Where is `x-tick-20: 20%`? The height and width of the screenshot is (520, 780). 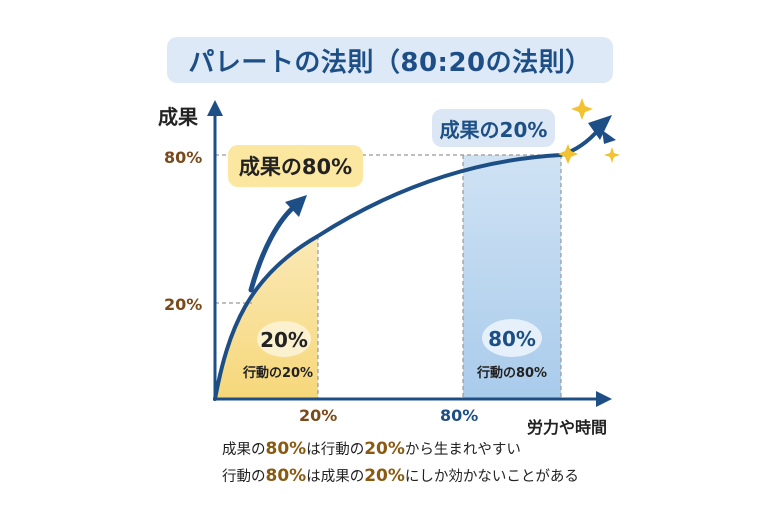
x-tick-20: 20% is located at coordinates (318, 415).